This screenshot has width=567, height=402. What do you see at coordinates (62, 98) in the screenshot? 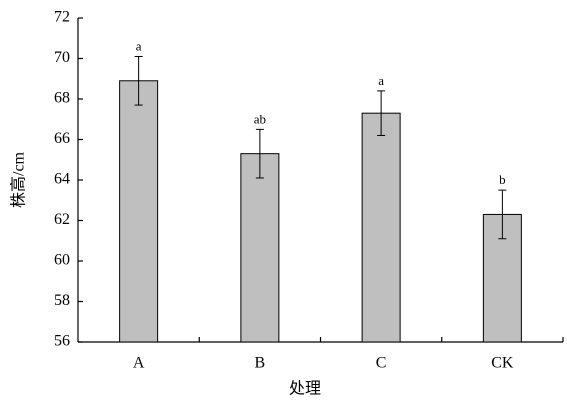
I see `y-tick-label: 68` at bounding box center [62, 98].